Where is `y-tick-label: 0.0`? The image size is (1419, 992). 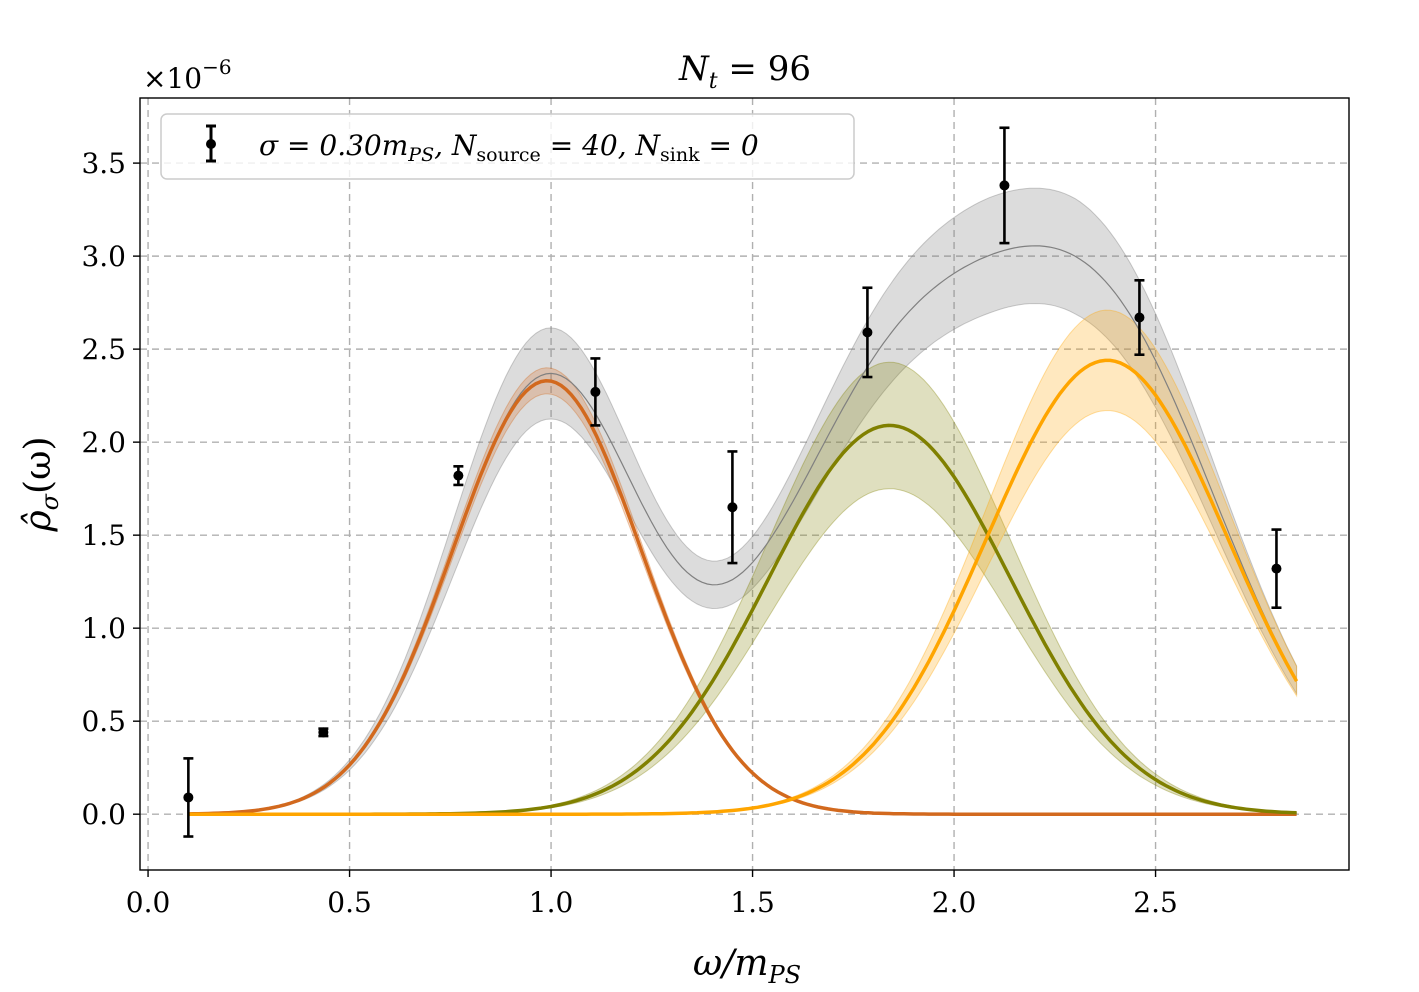
y-tick-label: 0.0 is located at coordinates (103, 814).